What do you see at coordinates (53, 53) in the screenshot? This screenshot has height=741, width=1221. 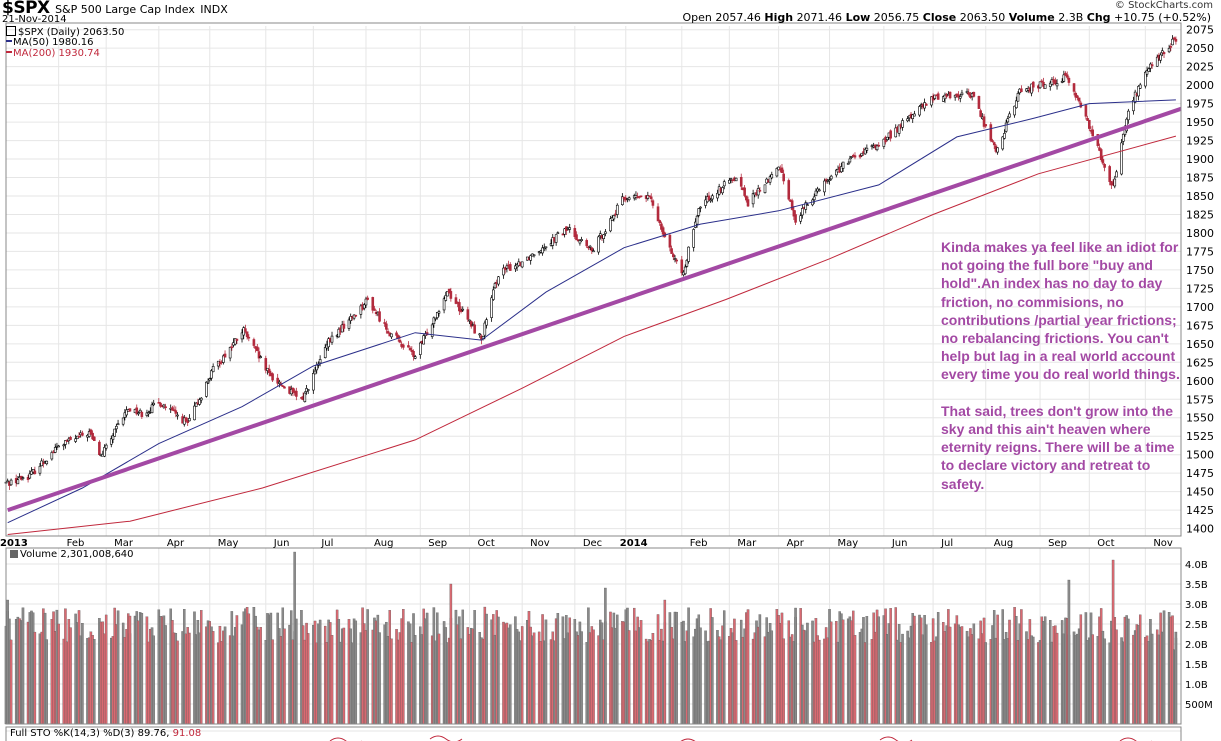 I see `legend-ma200: MA(200) 1930.74` at bounding box center [53, 53].